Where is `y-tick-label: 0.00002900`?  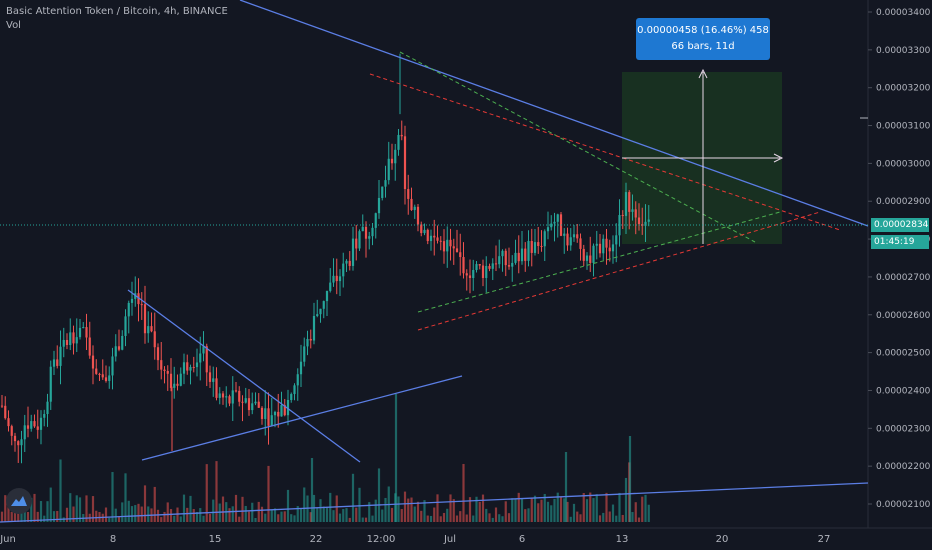
y-tick-label: 0.00002900 is located at coordinates (903, 202).